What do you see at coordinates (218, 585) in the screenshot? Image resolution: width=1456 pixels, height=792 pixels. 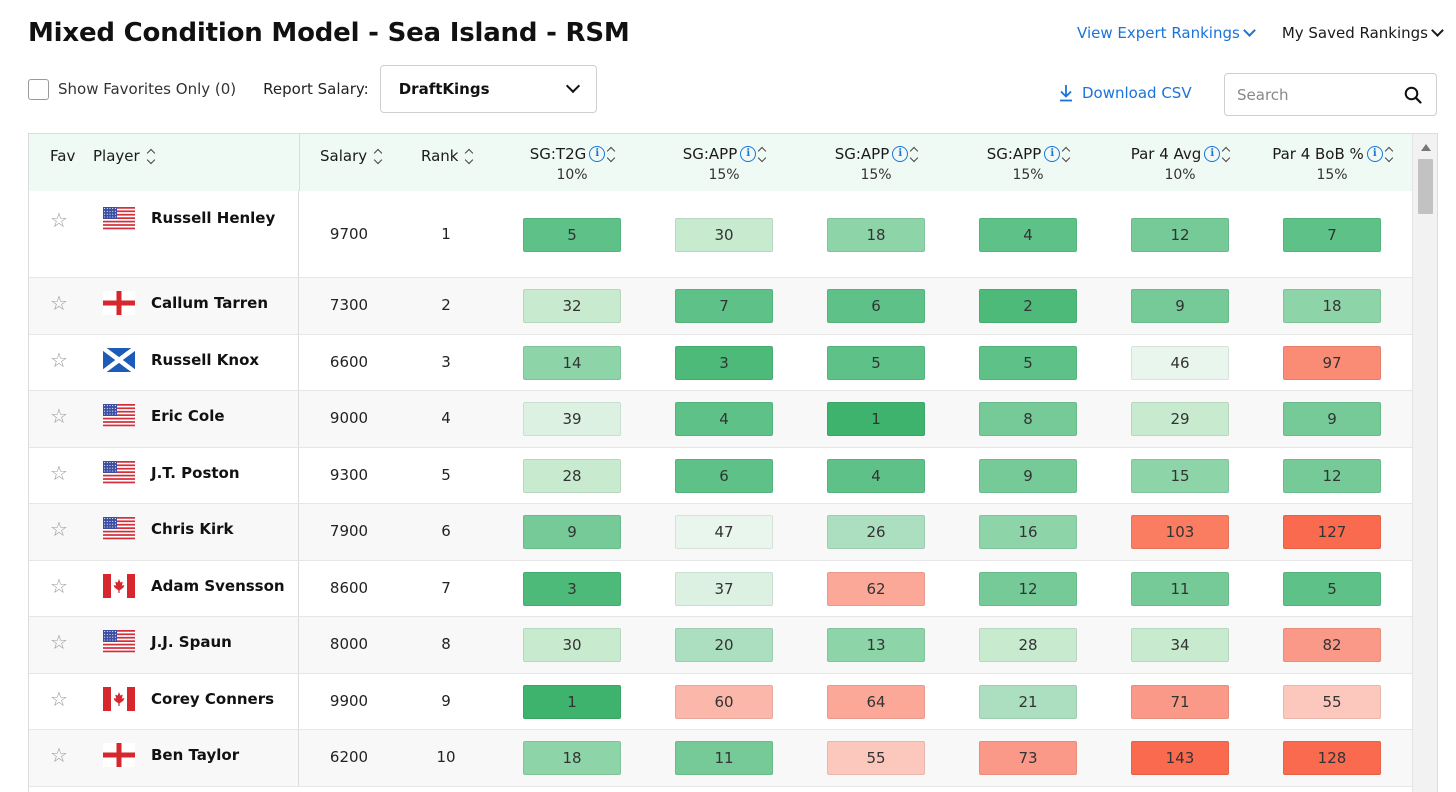 I see `player-name: Adam Svensson` at bounding box center [218, 585].